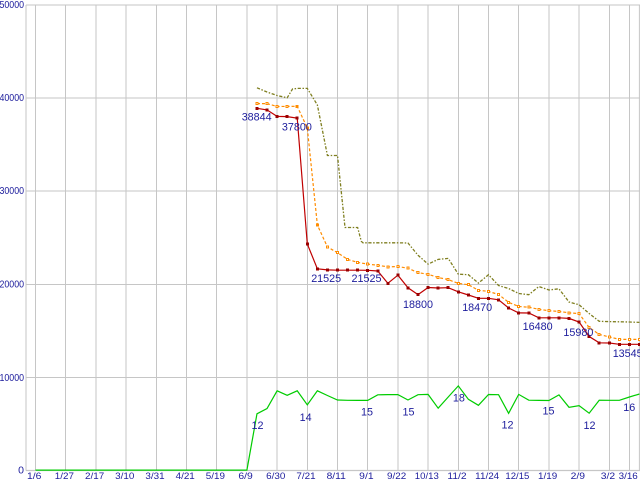 The height and width of the screenshot is (480, 640). I want to click on svg-text: 1/19, so click(547, 475).